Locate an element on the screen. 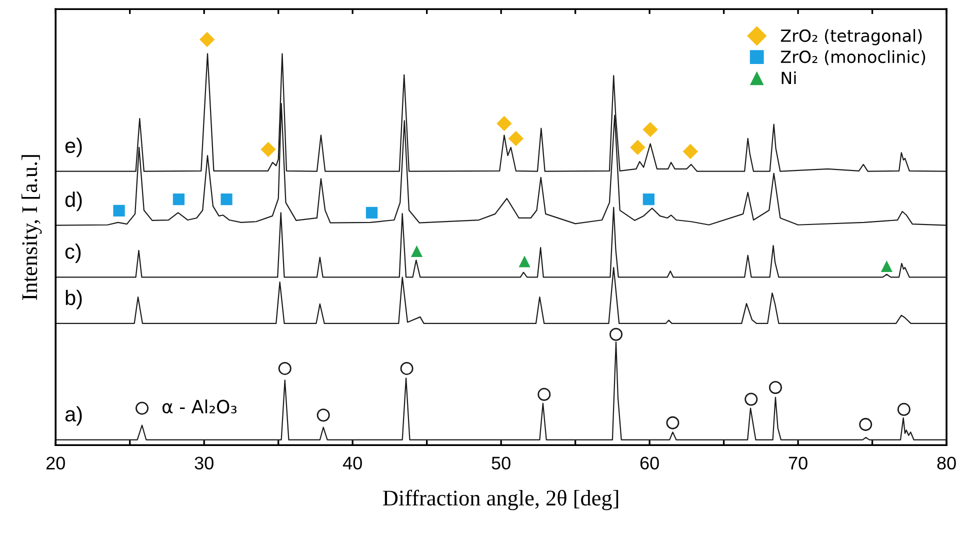 The height and width of the screenshot is (535, 959). x-tick-label: 80 is located at coordinates (946, 463).